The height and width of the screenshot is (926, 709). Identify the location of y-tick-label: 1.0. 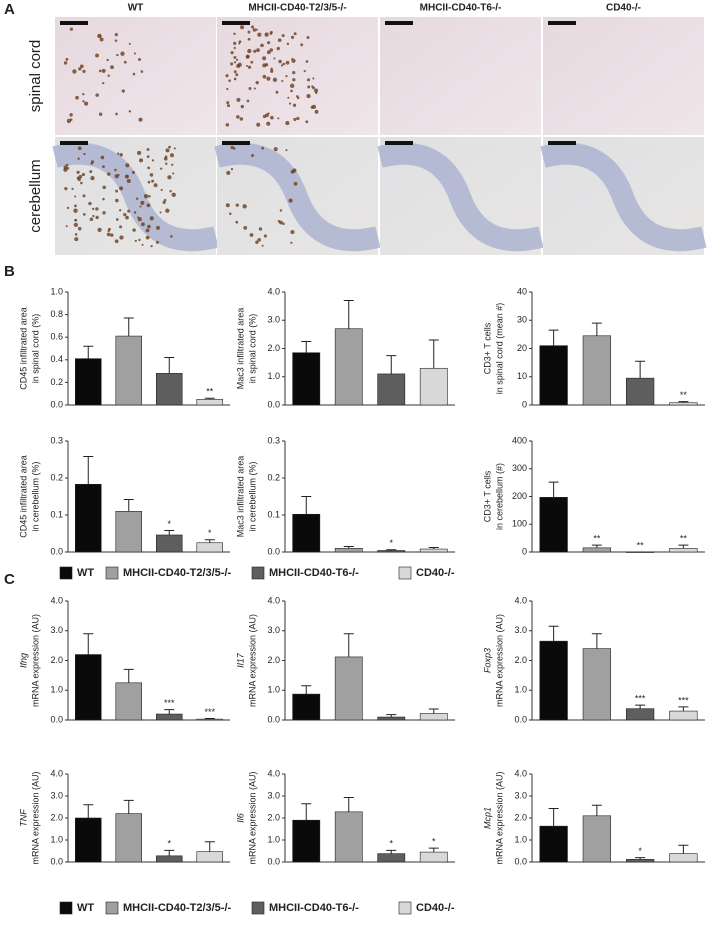
(273, 839).